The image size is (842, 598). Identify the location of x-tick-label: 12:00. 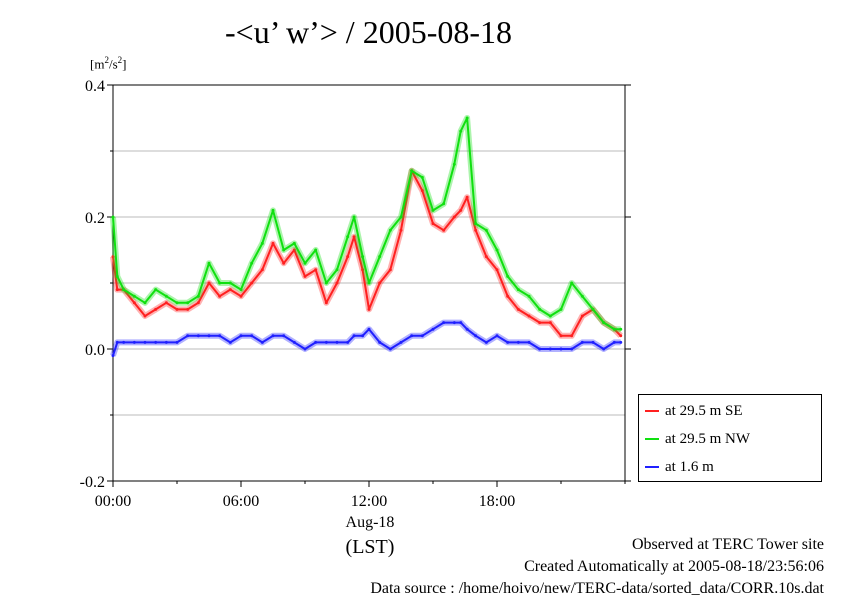
(369, 501).